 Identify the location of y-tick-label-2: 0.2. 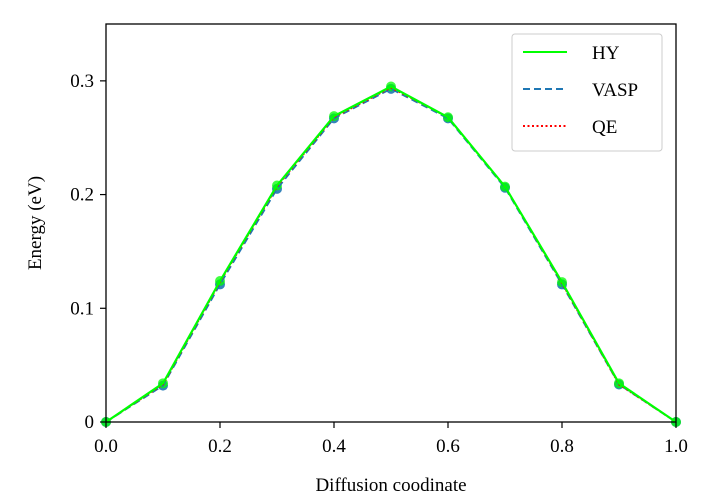
(82, 195).